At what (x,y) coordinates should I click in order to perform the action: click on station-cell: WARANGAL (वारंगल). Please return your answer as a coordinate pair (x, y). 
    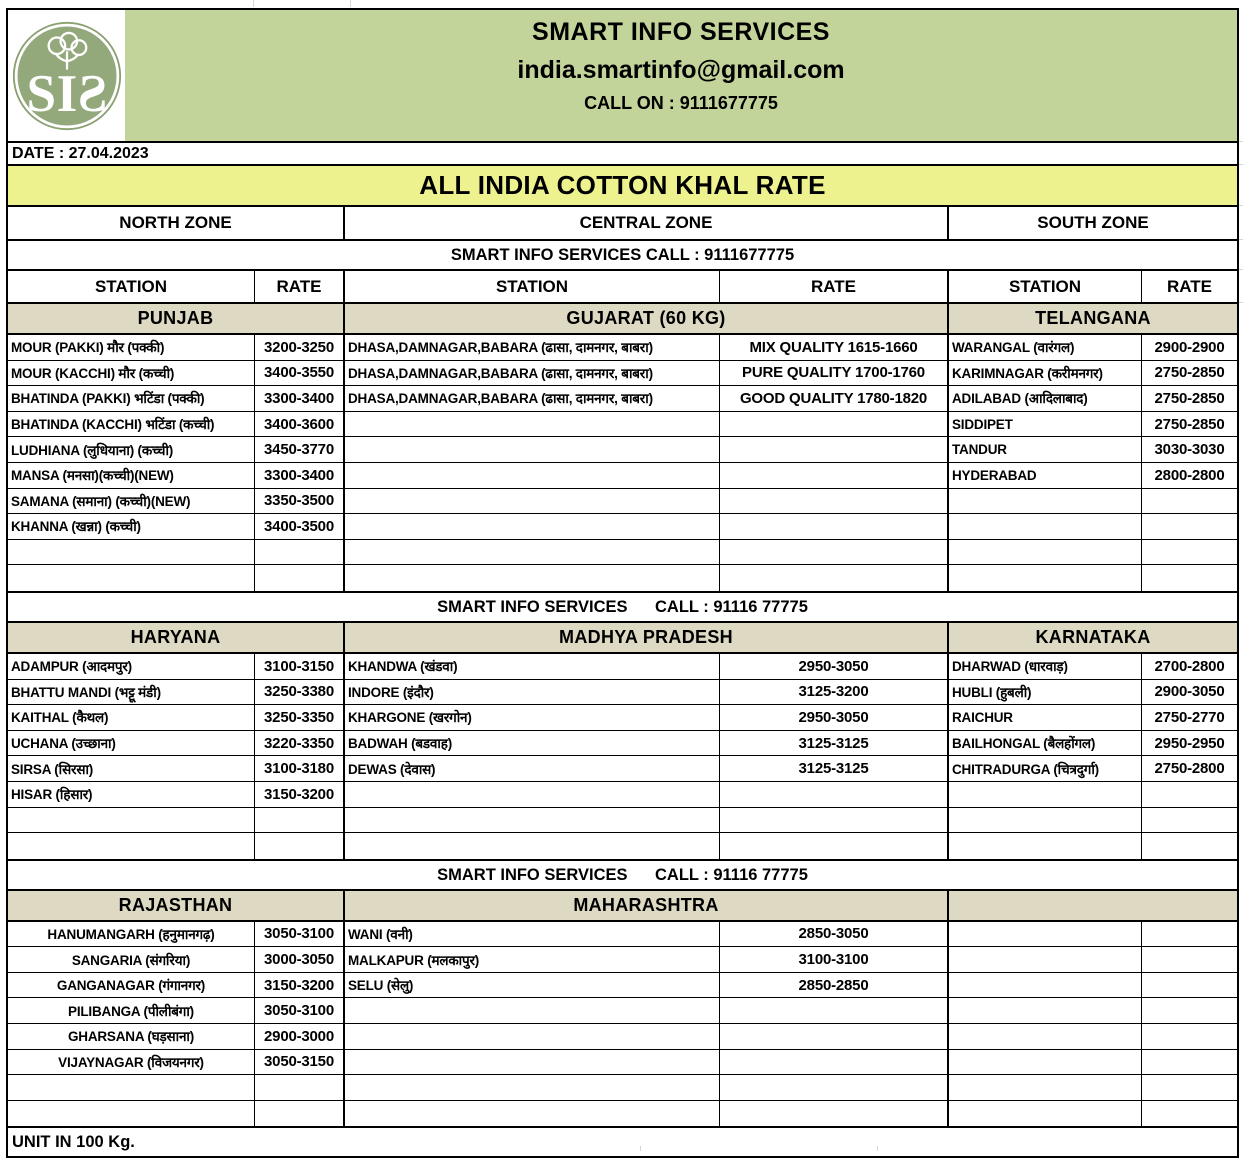
    Looking at the image, I should click on (1045, 348).